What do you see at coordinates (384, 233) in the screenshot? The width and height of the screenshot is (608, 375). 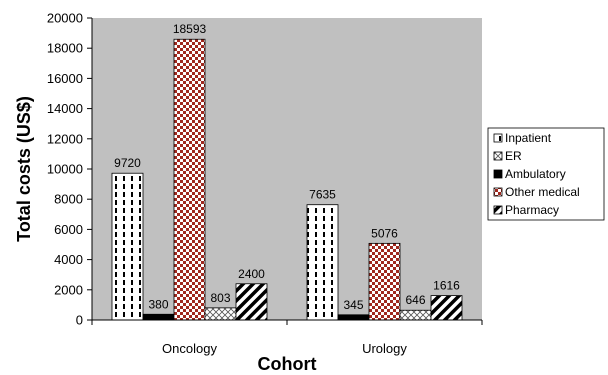 I see `data-label-urology-other-medical: 5076` at bounding box center [384, 233].